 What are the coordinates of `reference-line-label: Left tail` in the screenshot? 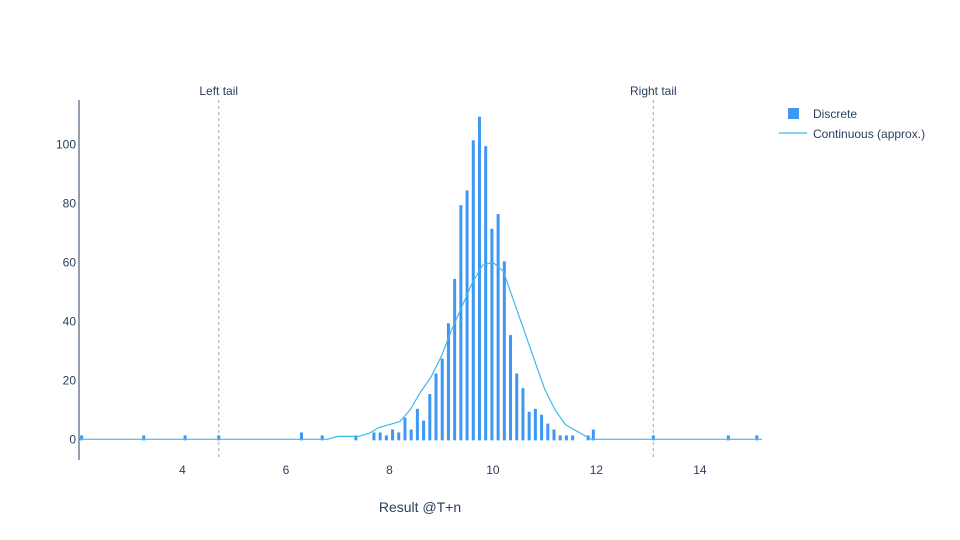 It's located at (218, 91).